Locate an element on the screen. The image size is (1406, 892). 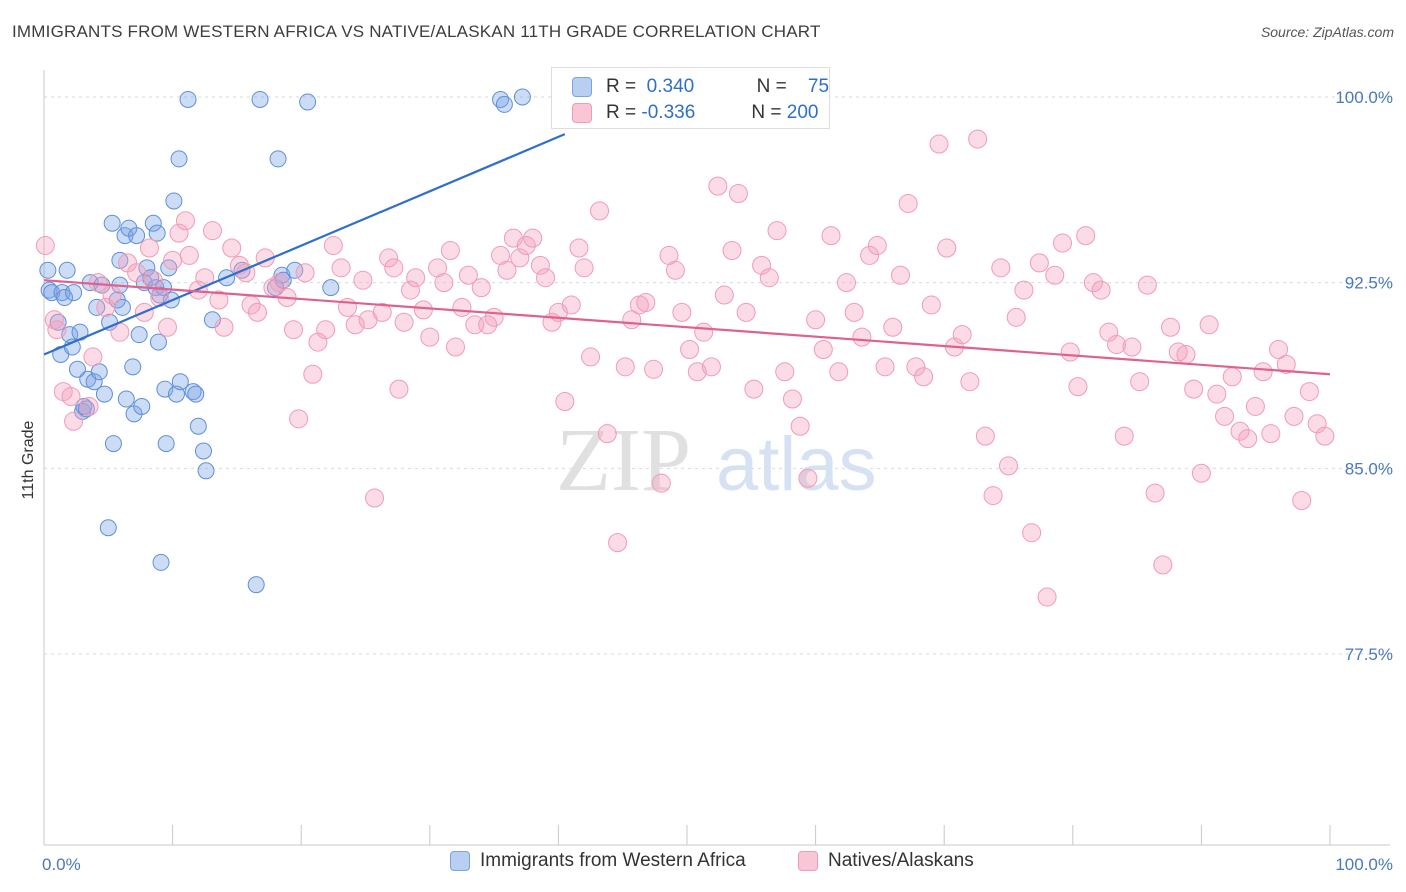
legend-label-immigrants: Immigrants from Western Africa is located at coordinates (613, 860).